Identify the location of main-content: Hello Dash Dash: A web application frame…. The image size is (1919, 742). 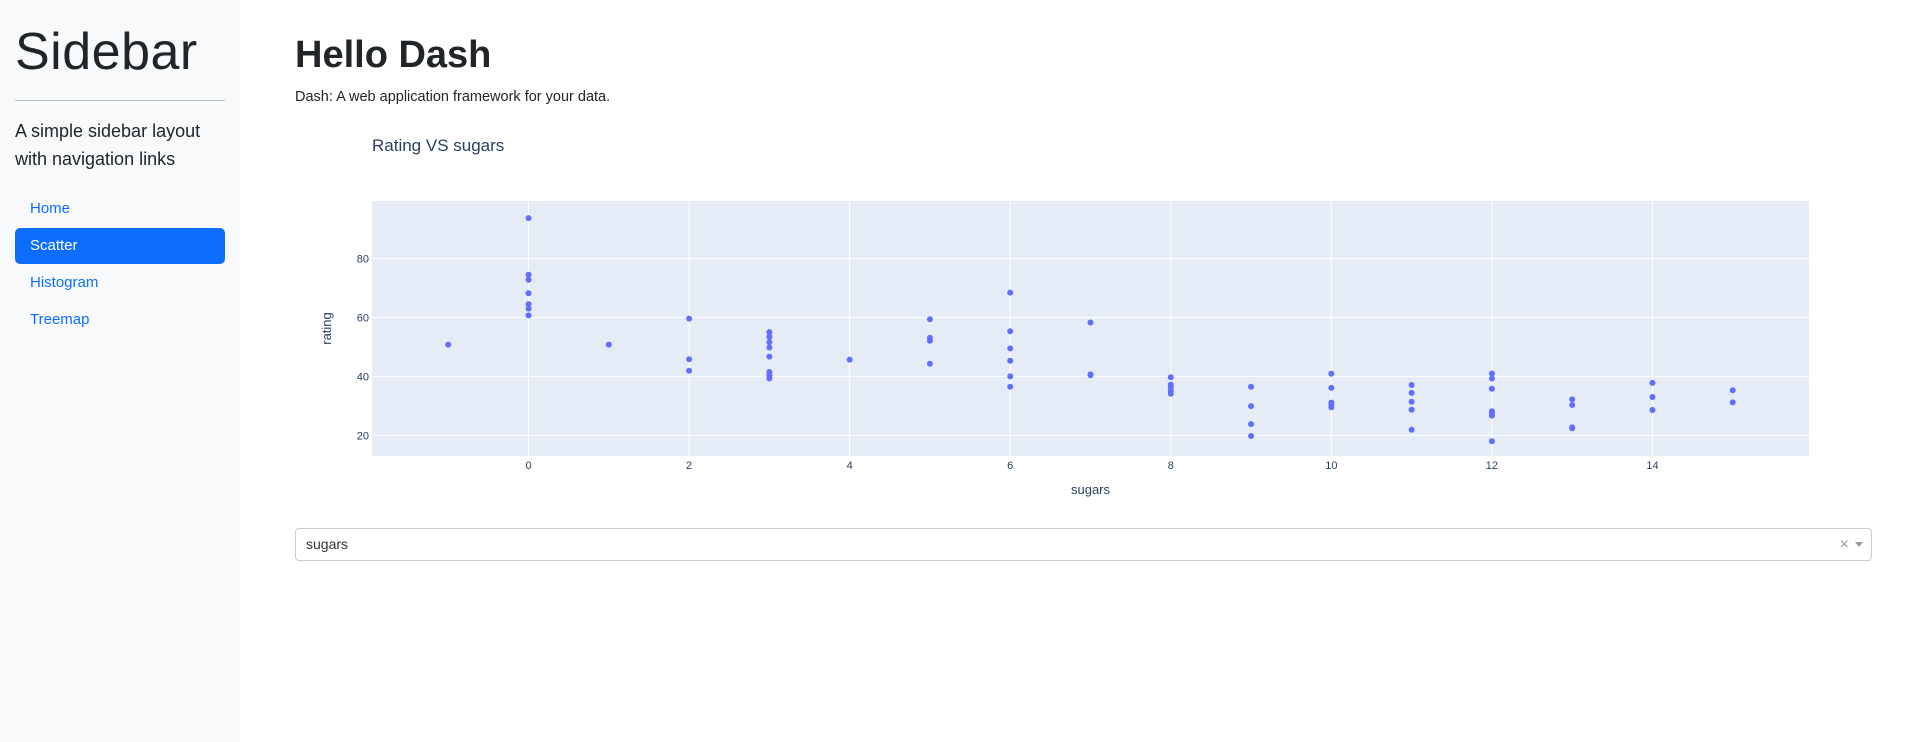
(1085, 53).